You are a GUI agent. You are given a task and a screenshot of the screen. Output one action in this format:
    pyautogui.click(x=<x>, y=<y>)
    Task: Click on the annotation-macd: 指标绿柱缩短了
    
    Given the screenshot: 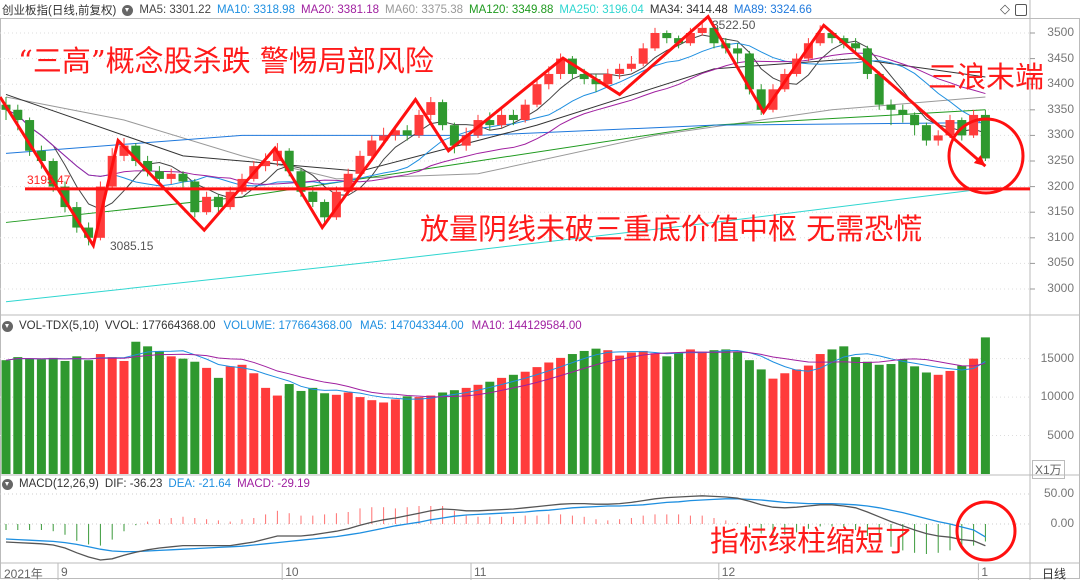 What is the action you would take?
    pyautogui.click(x=812, y=541)
    